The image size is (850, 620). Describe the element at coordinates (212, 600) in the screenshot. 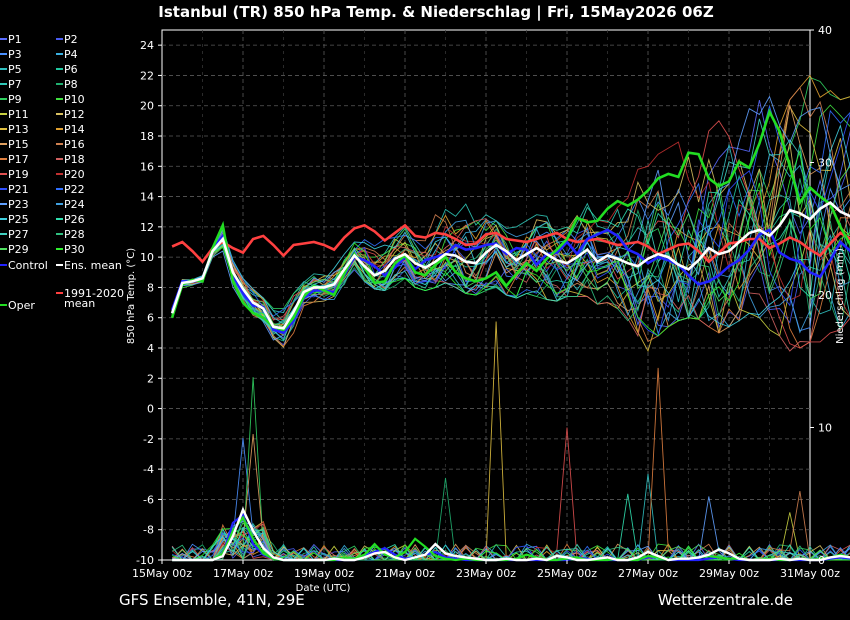

I see `footer-model: GFS Ensemble, 41N, 29E` at that location.